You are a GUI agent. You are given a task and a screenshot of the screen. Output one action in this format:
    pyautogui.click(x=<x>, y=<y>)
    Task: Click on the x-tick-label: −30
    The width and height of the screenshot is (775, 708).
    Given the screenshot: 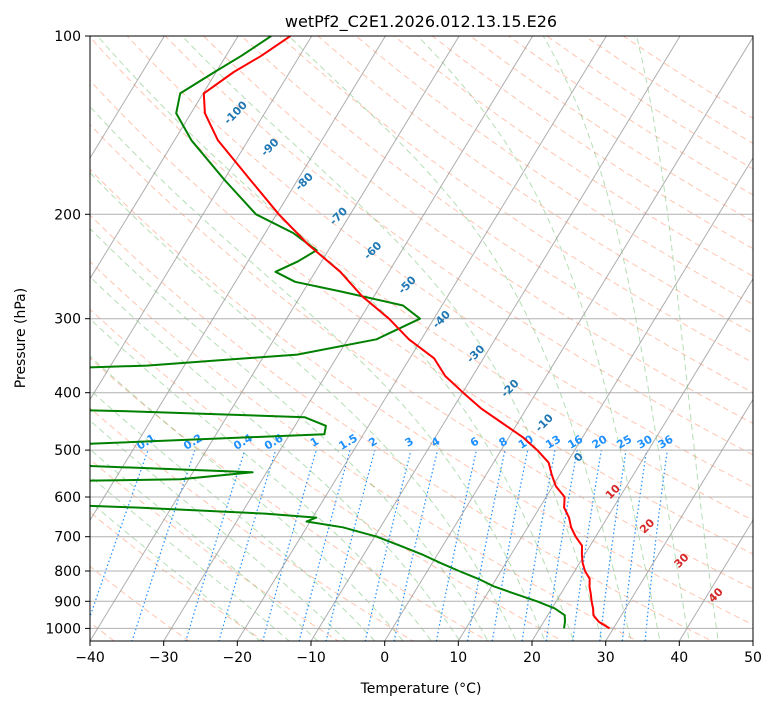 What is the action you would take?
    pyautogui.click(x=164, y=658)
    